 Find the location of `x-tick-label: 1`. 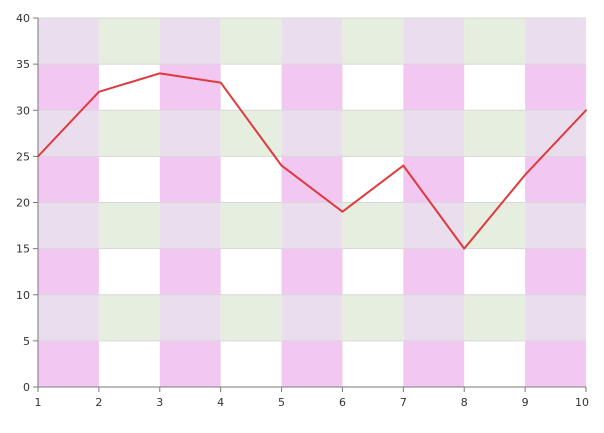

x-tick-label: 1 is located at coordinates (38, 402).